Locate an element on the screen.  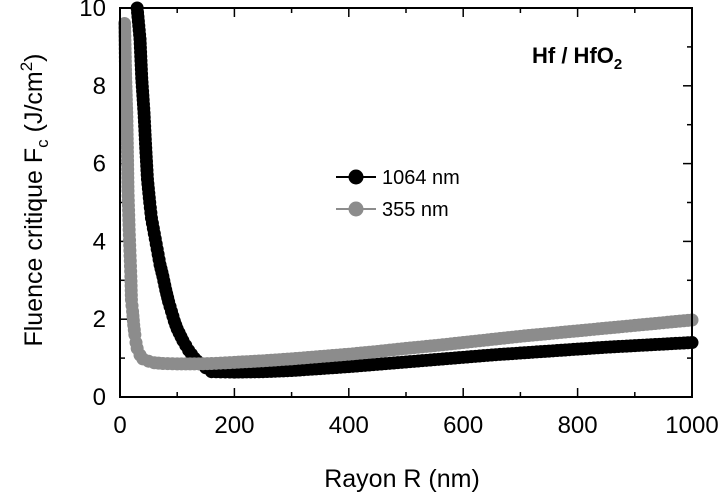
x-tick-label: 800 is located at coordinates (578, 425).